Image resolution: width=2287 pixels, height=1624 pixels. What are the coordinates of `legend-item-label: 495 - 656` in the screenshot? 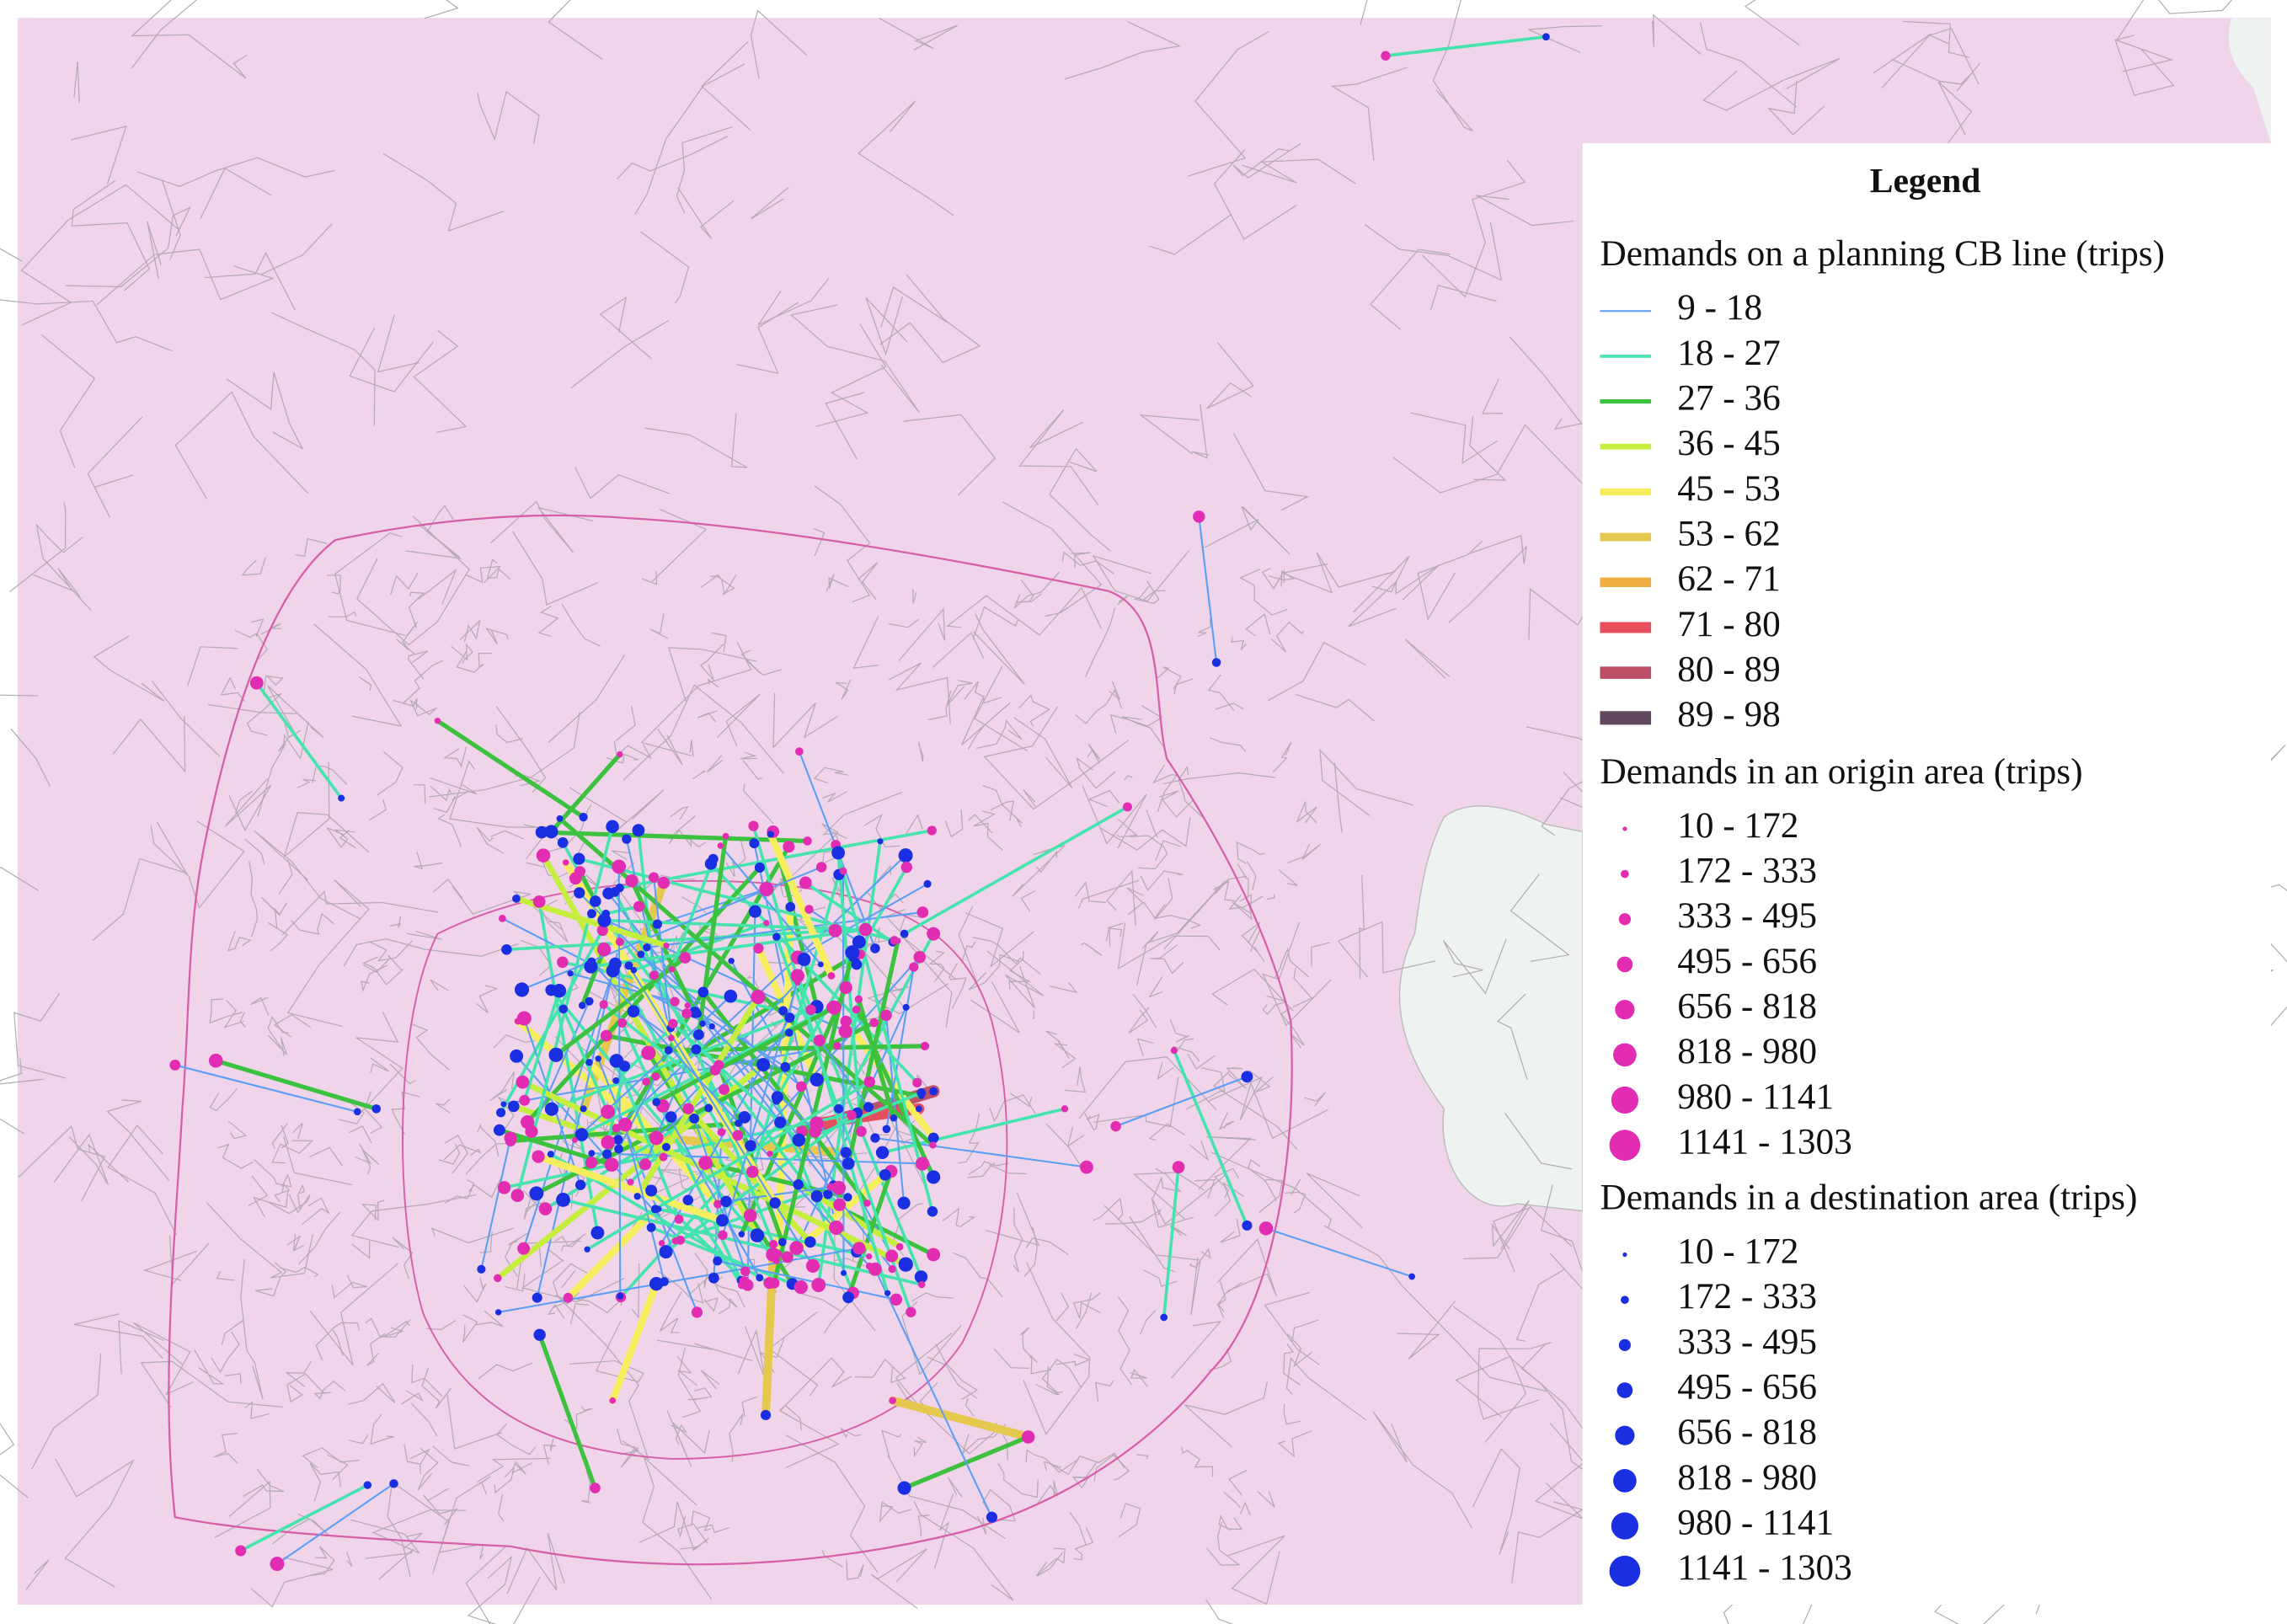 It's located at (1747, 1386).